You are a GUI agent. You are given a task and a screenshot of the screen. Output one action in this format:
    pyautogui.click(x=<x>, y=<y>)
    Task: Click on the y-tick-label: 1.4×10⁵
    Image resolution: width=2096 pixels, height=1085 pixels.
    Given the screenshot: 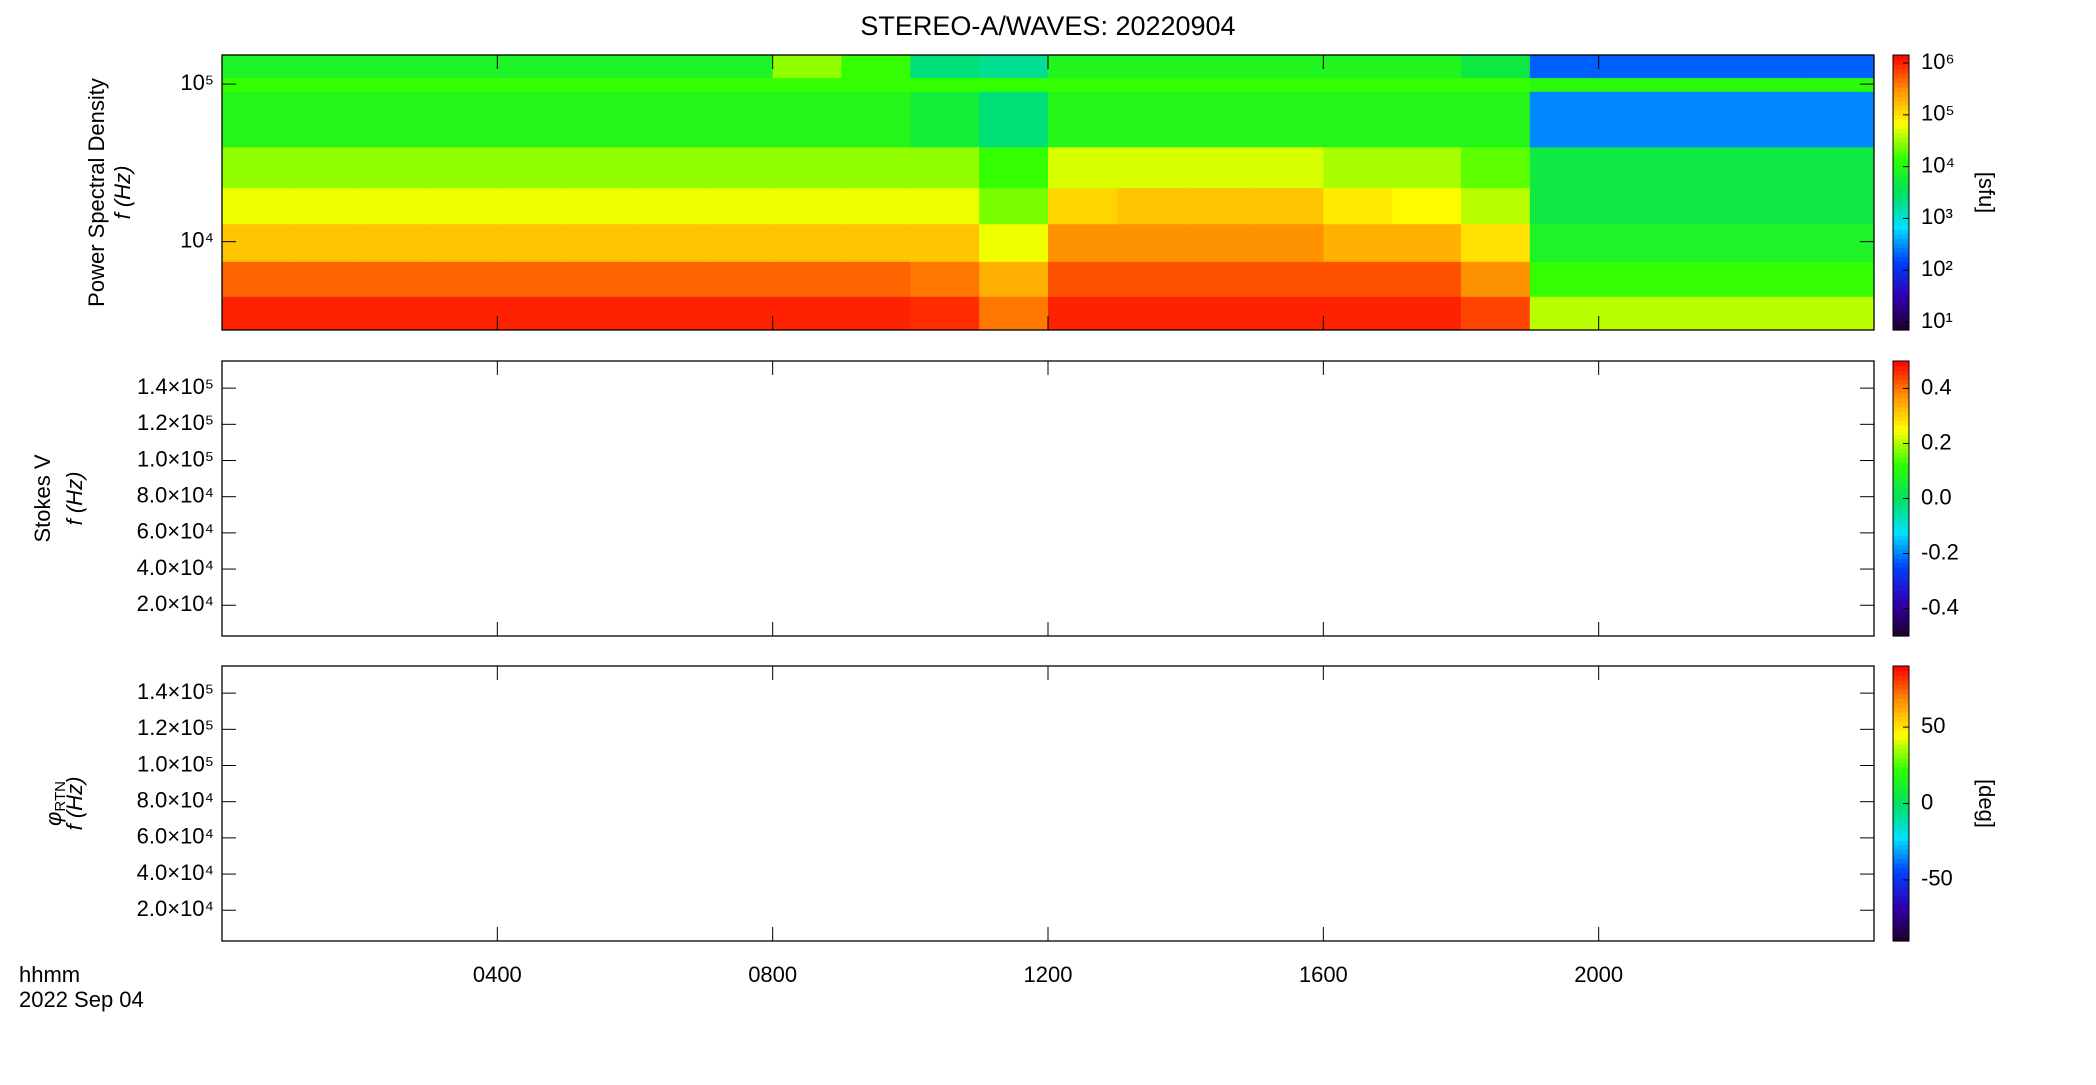 What is the action you would take?
    pyautogui.click(x=175, y=386)
    